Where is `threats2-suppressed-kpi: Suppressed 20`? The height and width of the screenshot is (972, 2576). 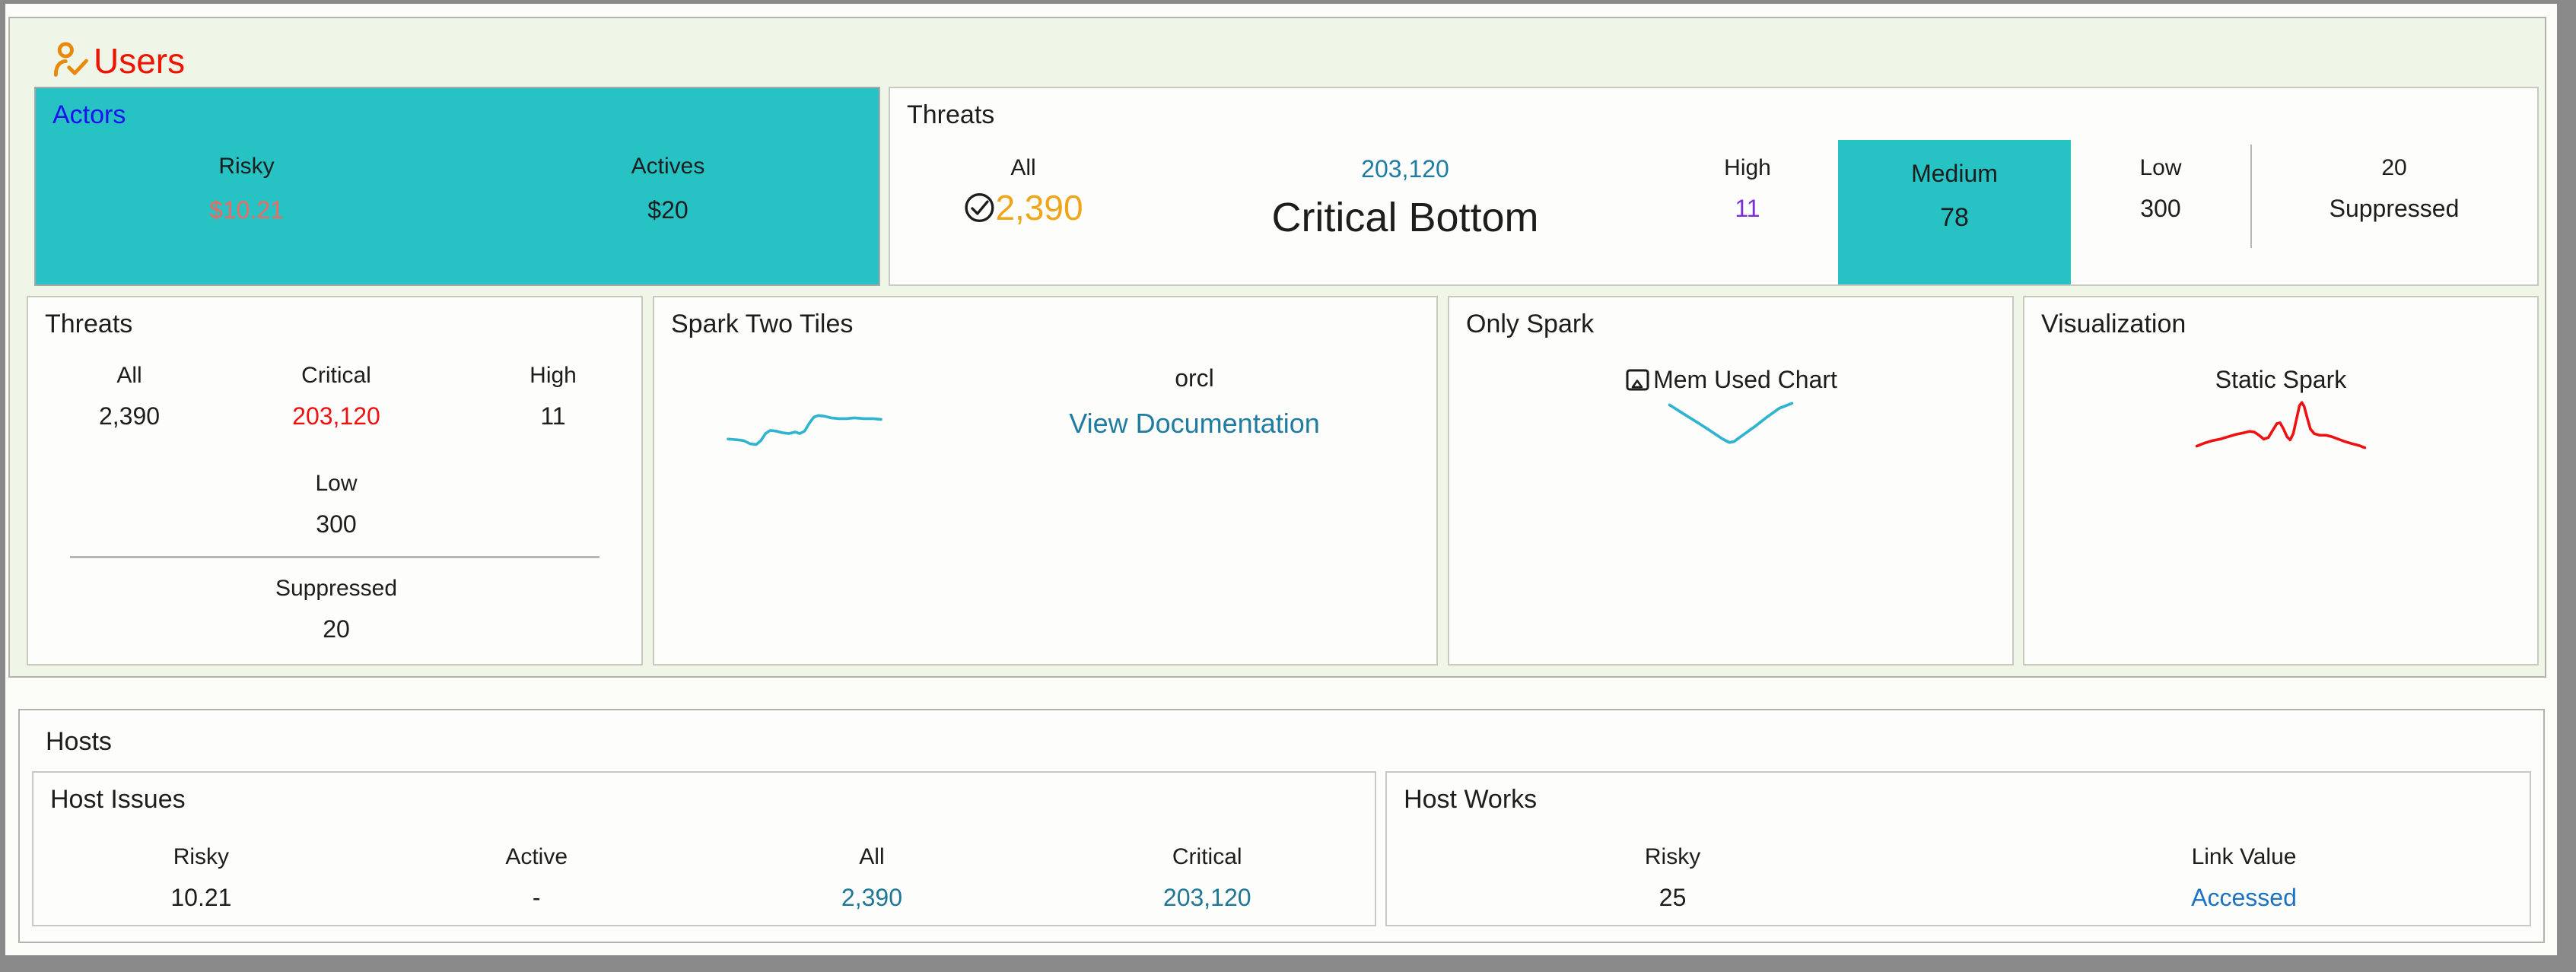 threats2-suppressed-kpi: Suppressed 20 is located at coordinates (336, 609).